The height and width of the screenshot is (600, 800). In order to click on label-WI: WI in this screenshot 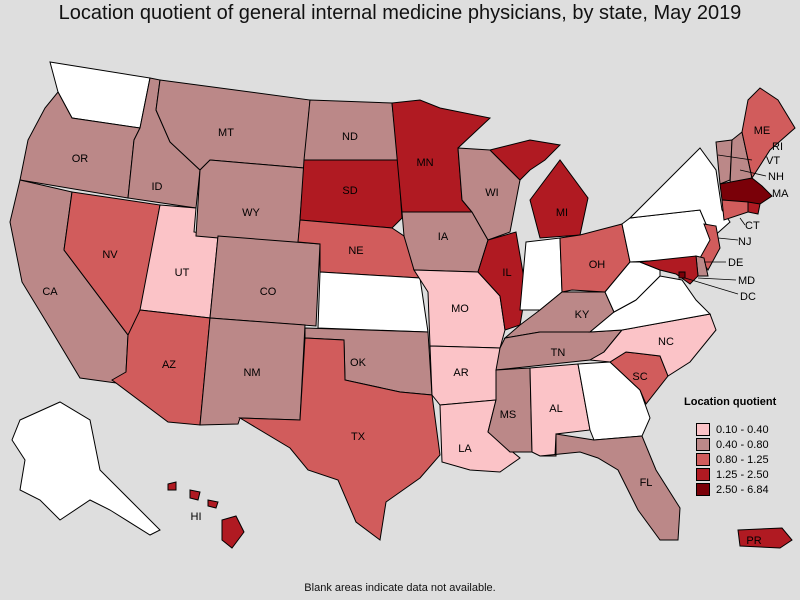, I will do `click(491, 193)`.